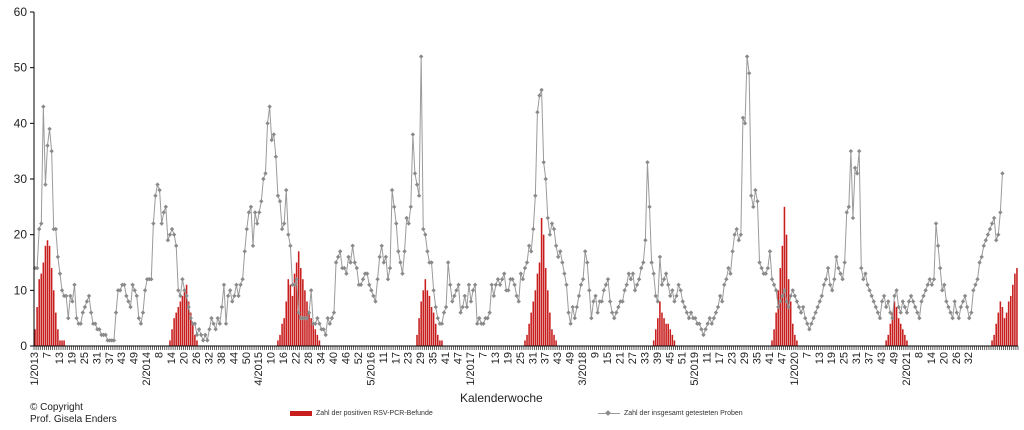 The width and height of the screenshot is (1024, 430). I want to click on x-tick-label: 52, so click(359, 358).